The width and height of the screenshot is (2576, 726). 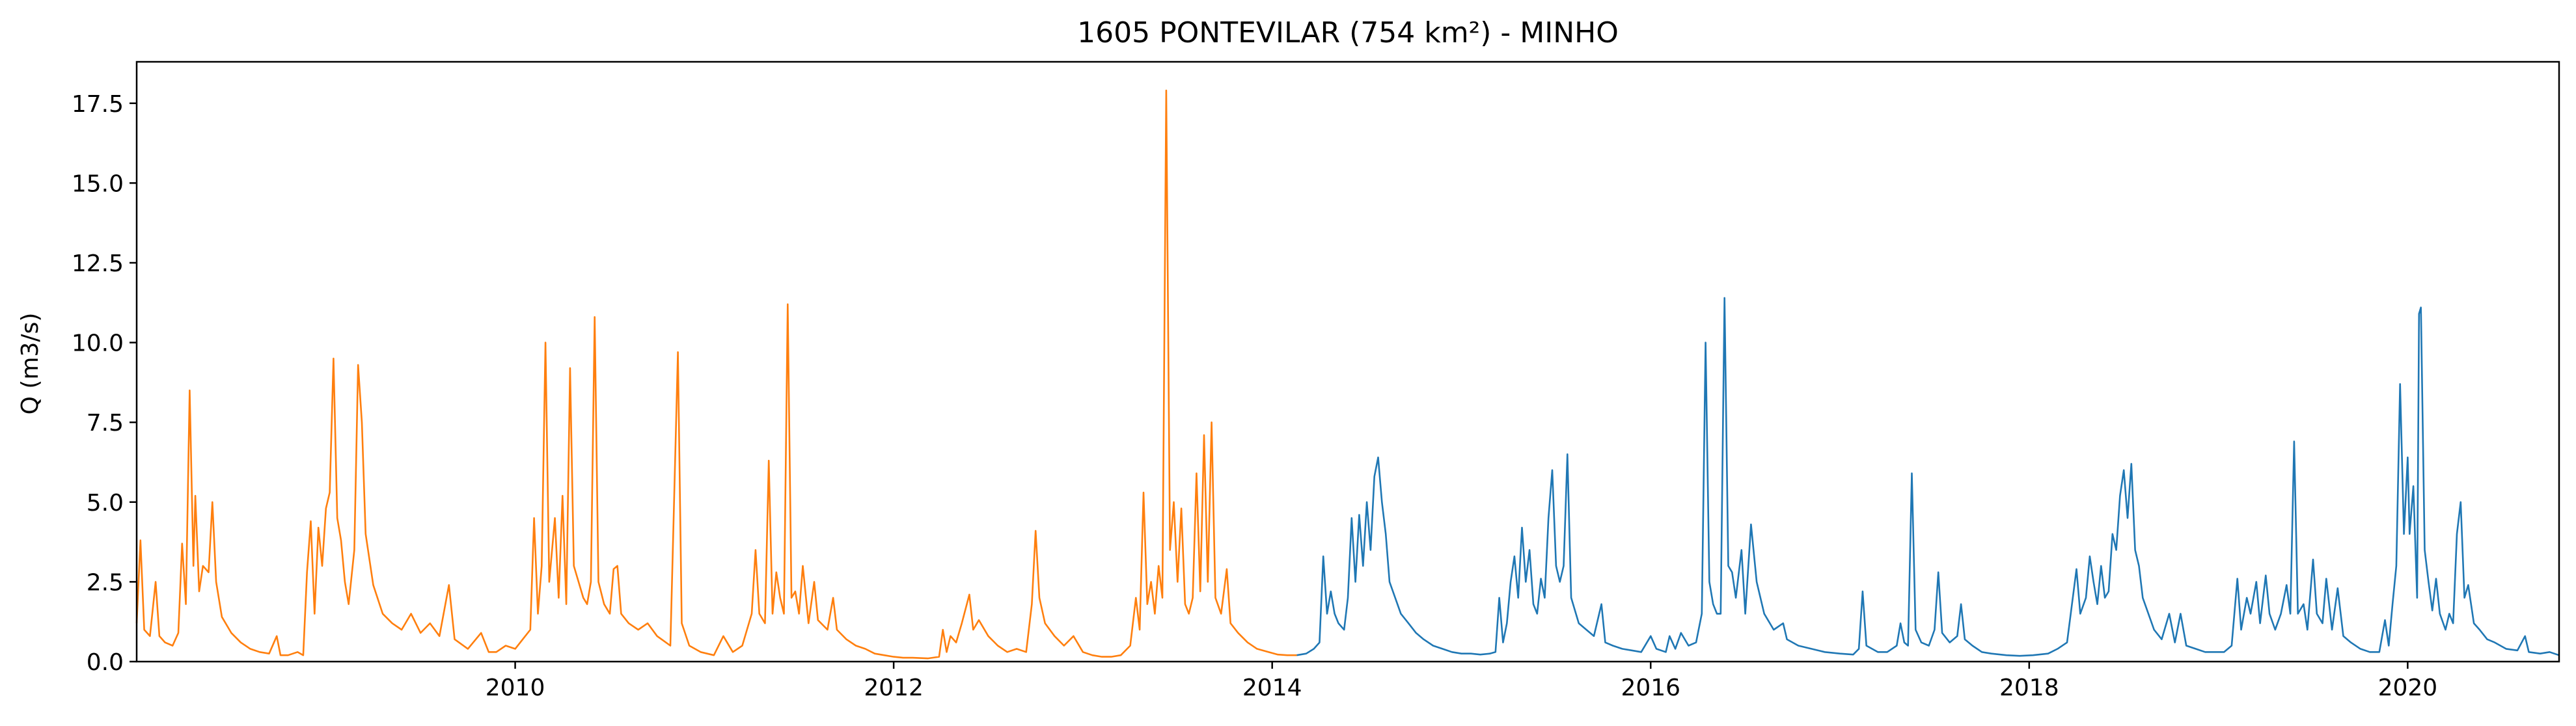 I want to click on y-tick-label: 0.0, so click(x=106, y=662).